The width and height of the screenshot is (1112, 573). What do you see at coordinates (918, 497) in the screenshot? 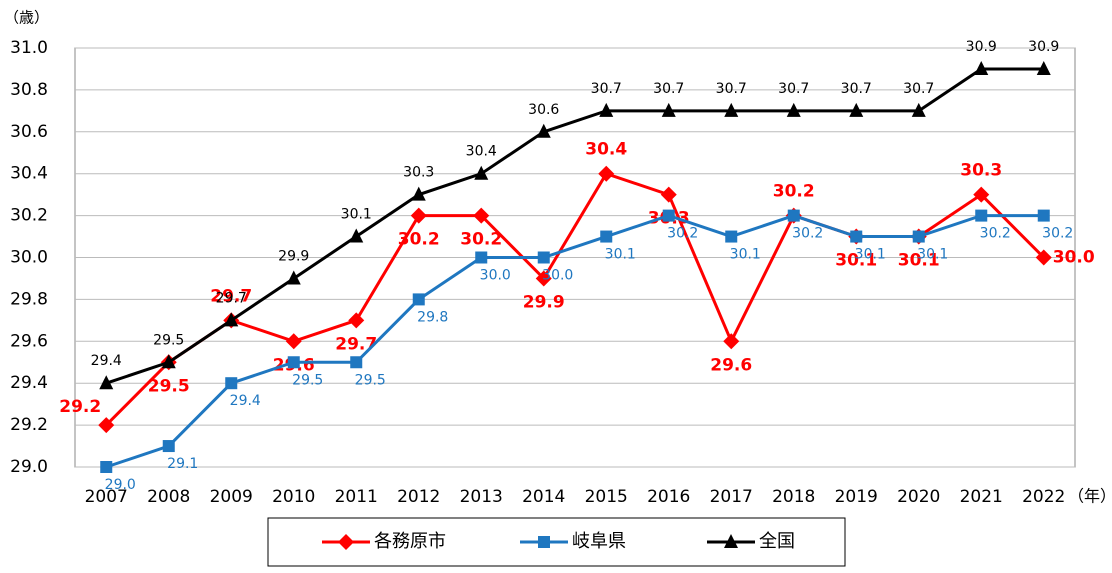
I see `x-tick-label: 2020` at bounding box center [918, 497].